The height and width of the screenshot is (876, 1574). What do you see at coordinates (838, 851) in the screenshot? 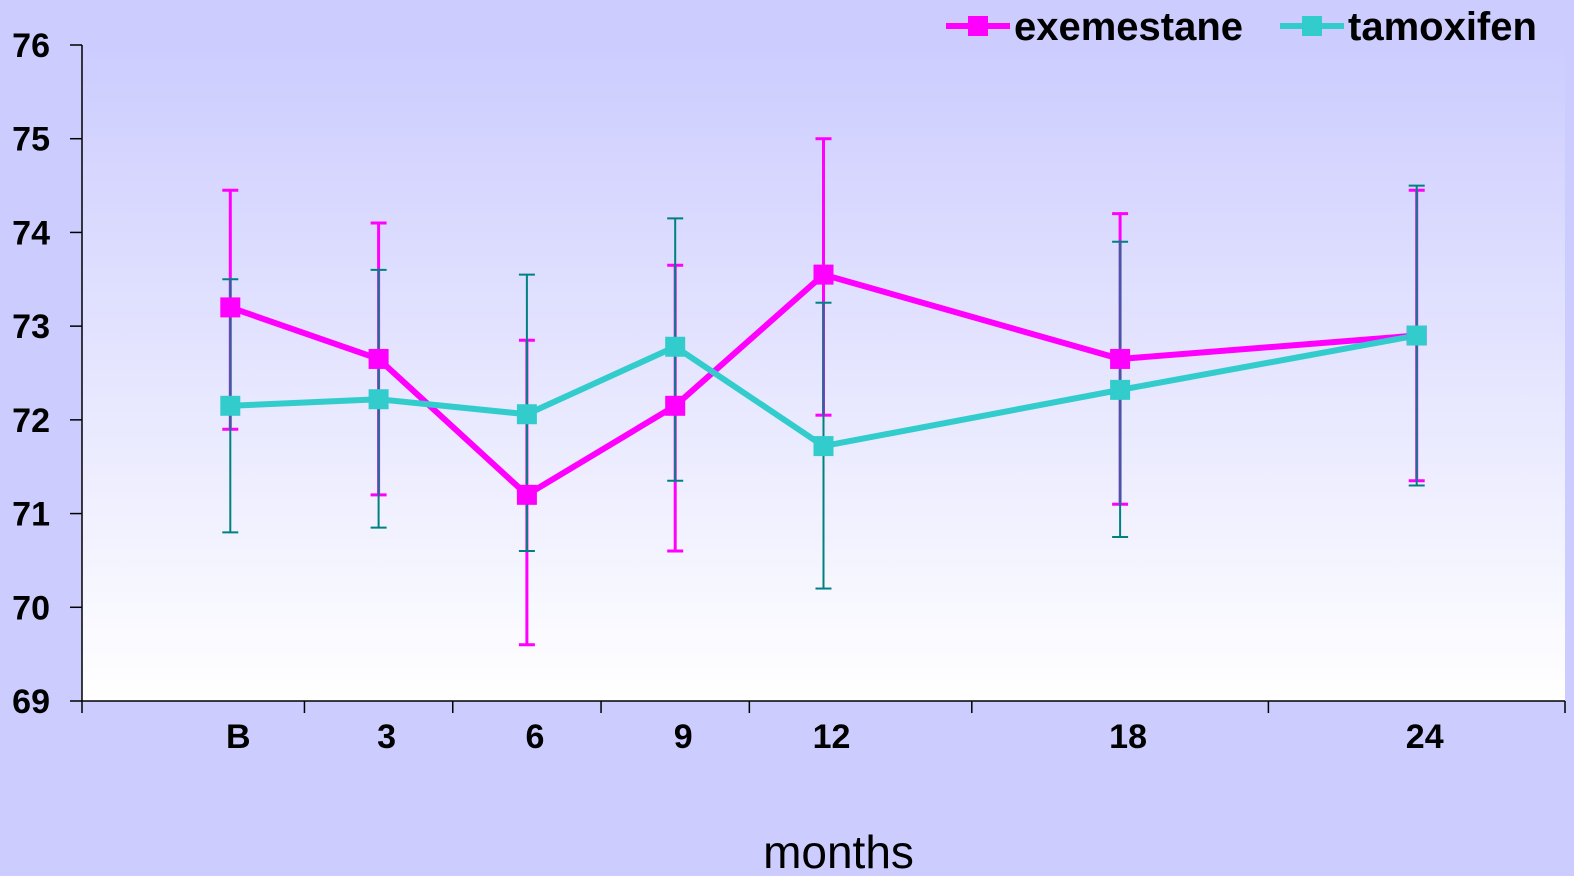
I see `x-axis-label: months` at bounding box center [838, 851].